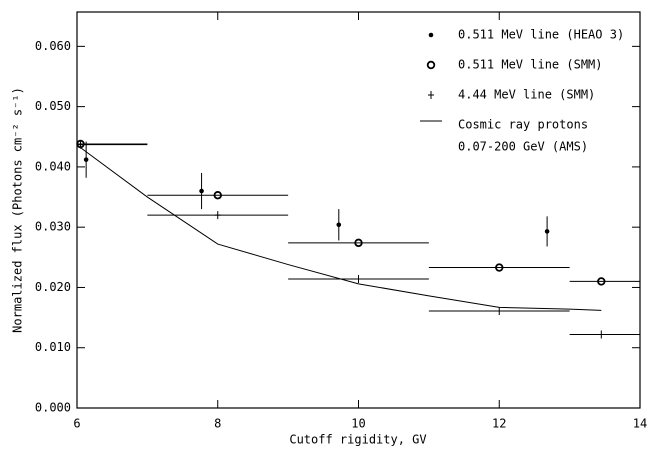  Describe the element at coordinates (53, 287) in the screenshot. I see `y-tick-label: 0.020` at that location.